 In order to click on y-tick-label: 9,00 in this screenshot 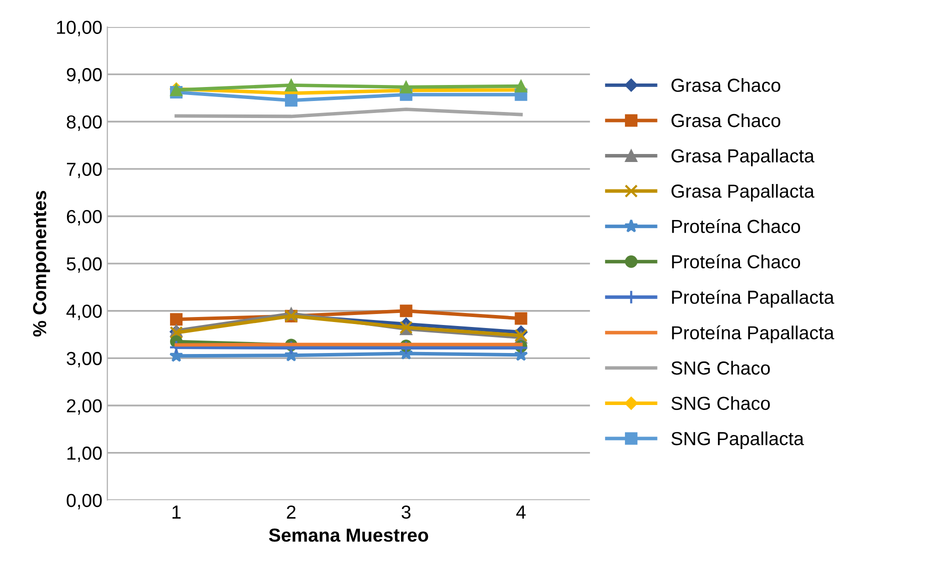, I will do `click(84, 76)`.